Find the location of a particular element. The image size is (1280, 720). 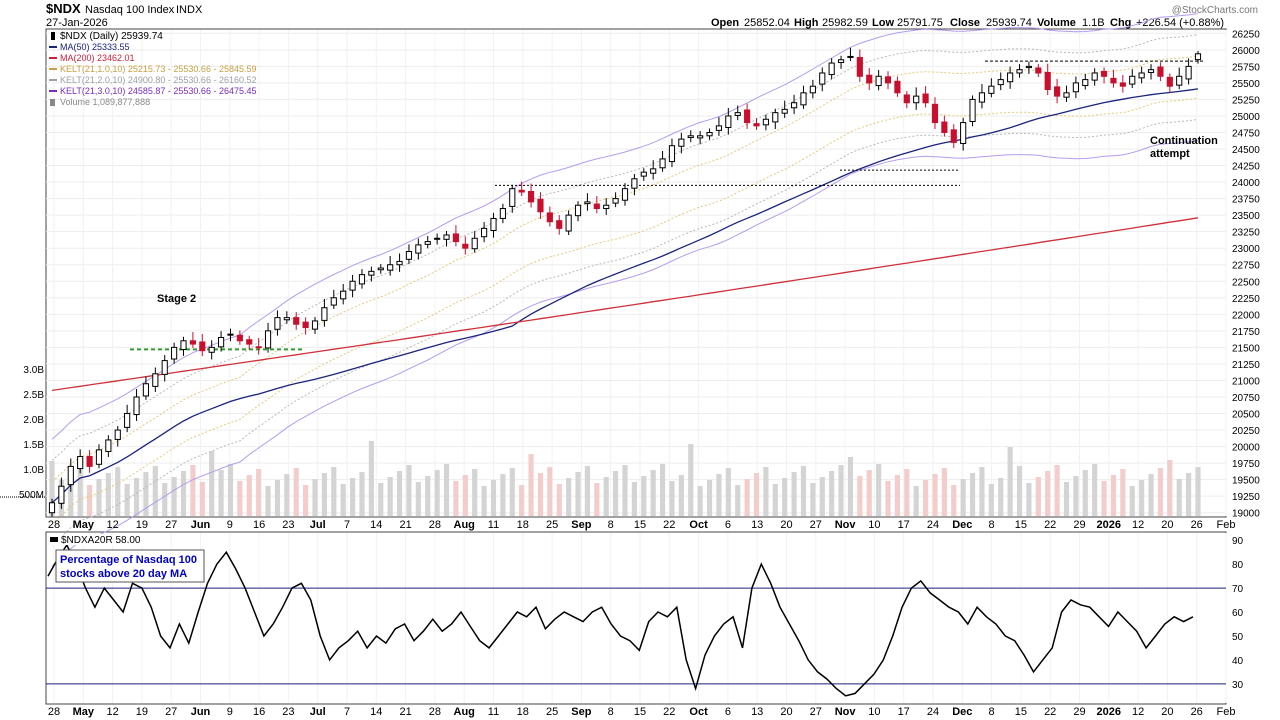

breadth-tick-label: 50 is located at coordinates (1238, 637).